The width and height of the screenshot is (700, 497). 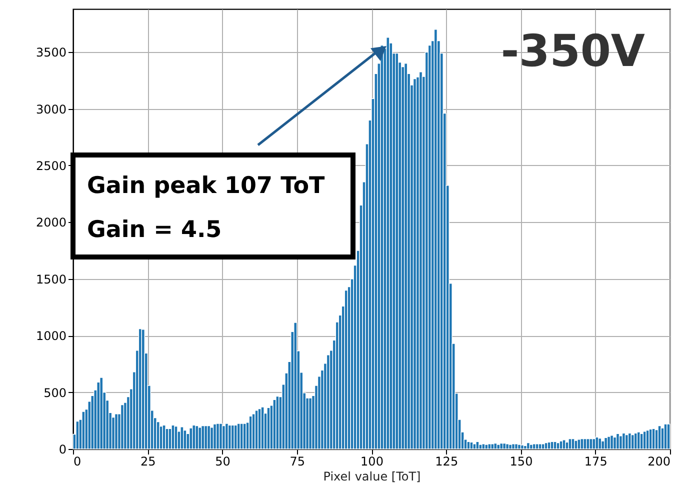 What do you see at coordinates (596, 461) in the screenshot?
I see `x-tick-label: 175` at bounding box center [596, 461].